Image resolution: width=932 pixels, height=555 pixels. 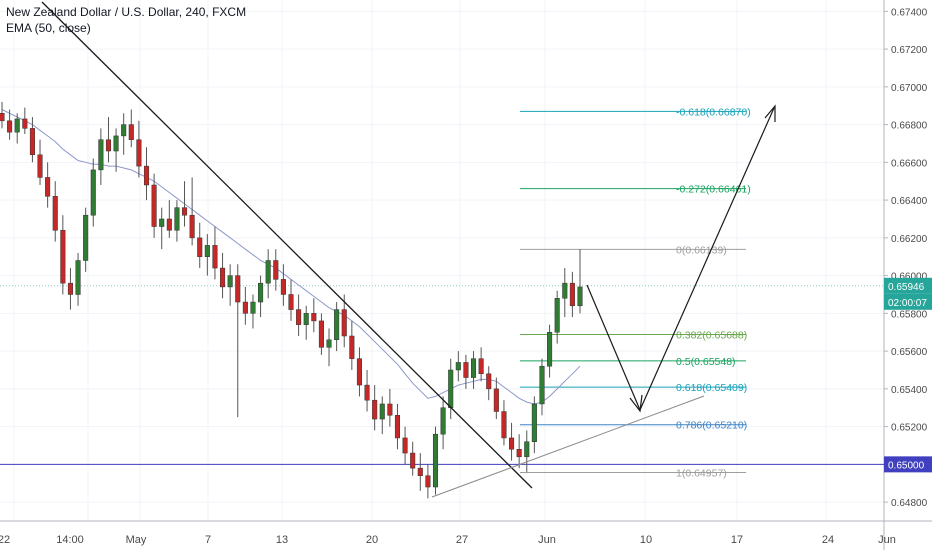 I want to click on countdown-tag-bg, so click(x=908, y=301).